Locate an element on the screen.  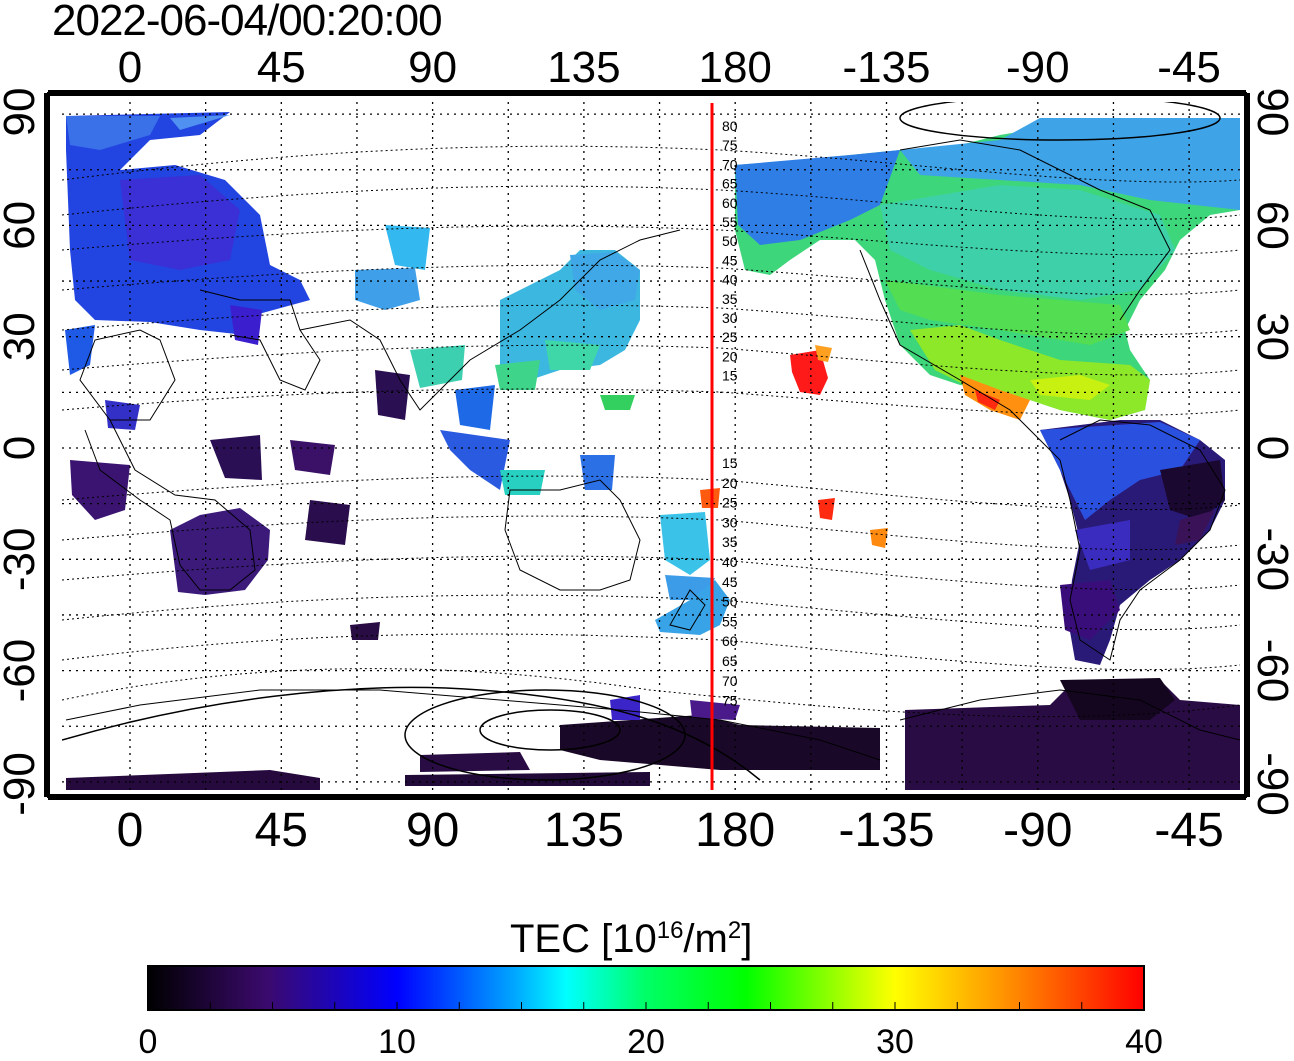
contour-labels-south: 15 20 25 30 35 40 45 50 55 60 65 70 75 is located at coordinates (730, 582).